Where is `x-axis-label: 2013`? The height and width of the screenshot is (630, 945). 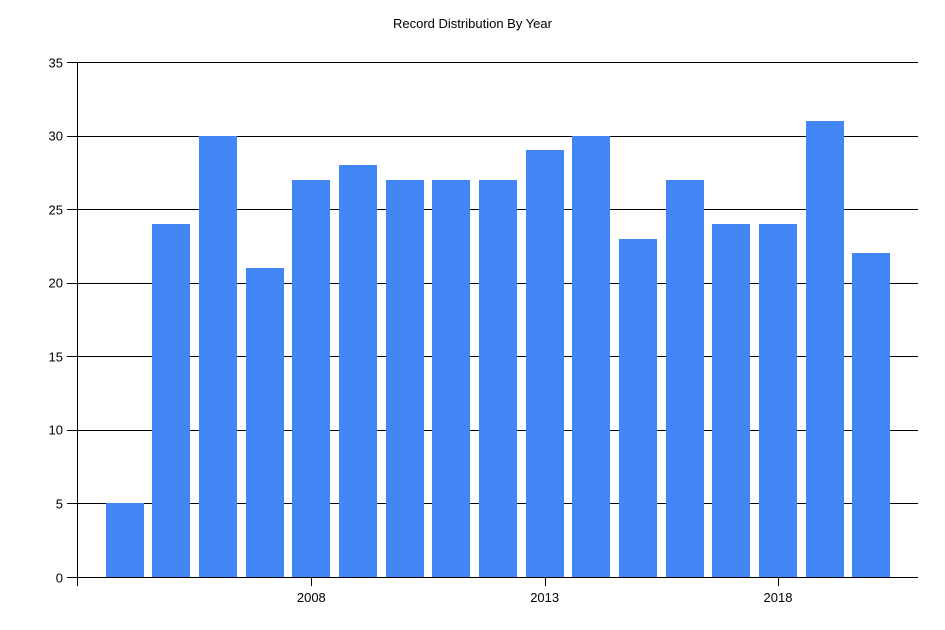 x-axis-label: 2013 is located at coordinates (545, 597).